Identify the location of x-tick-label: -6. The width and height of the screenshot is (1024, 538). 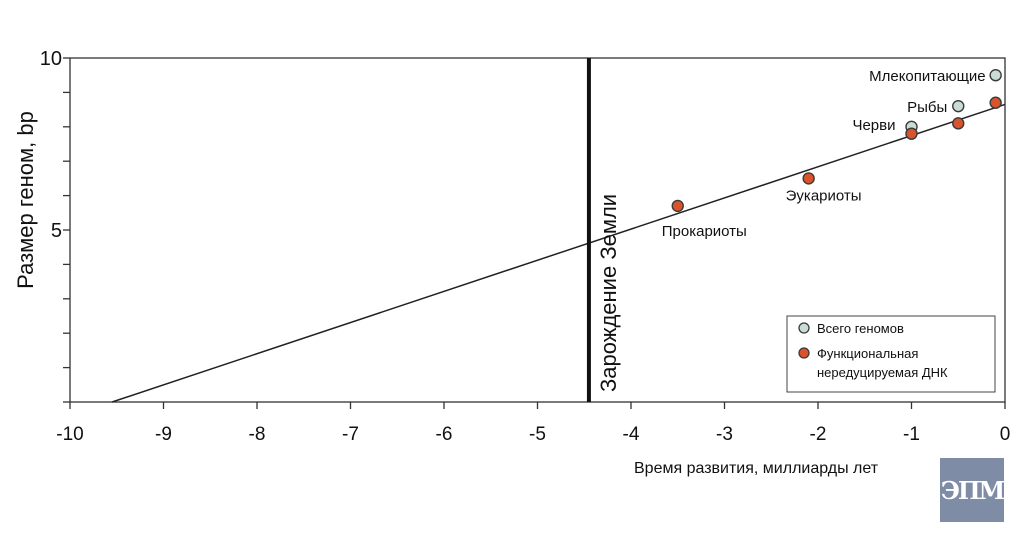
(444, 434).